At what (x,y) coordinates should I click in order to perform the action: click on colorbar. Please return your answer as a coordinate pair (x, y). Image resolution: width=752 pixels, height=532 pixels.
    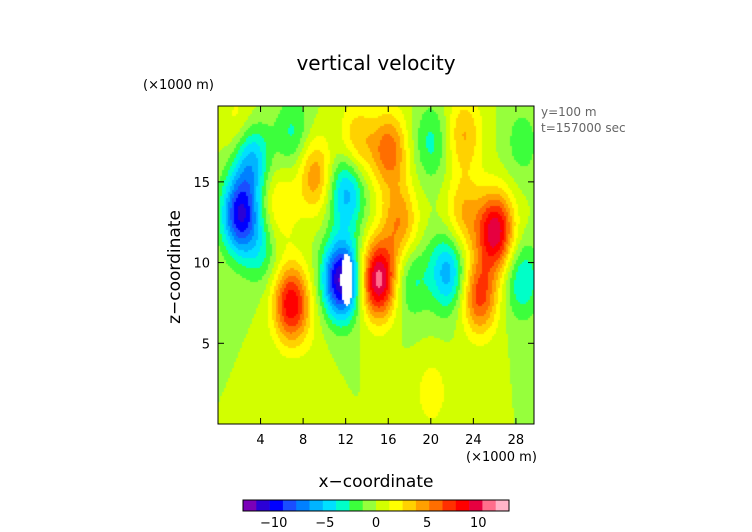
    Looking at the image, I should click on (376, 505).